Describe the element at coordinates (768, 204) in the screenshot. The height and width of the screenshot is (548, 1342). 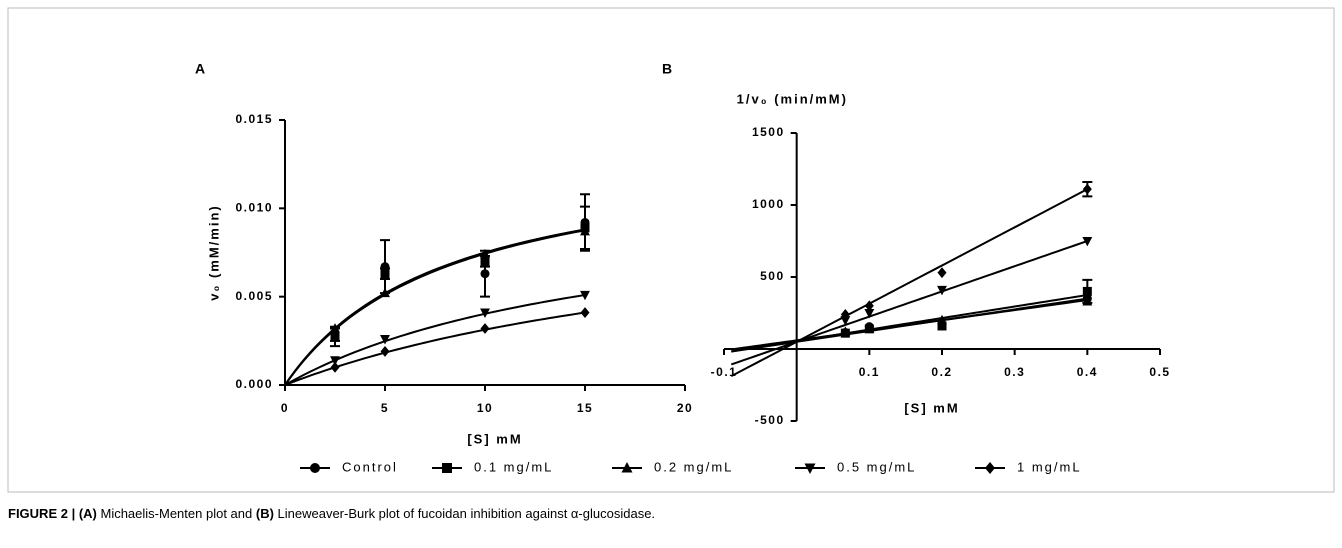
I see `y-tick-label: 1000` at that location.